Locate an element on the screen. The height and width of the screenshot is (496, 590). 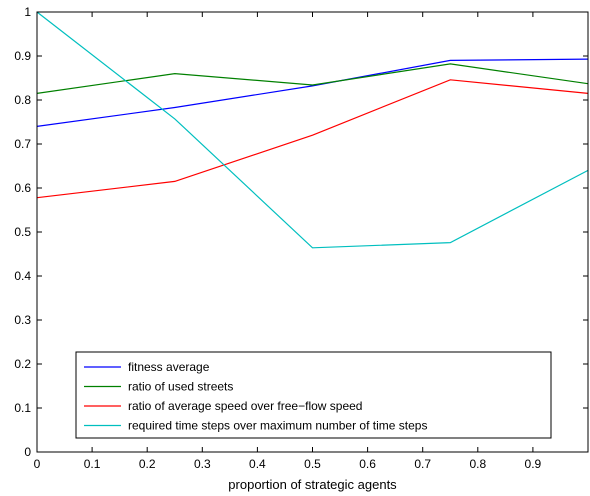
y-tick-label: 0.6 is located at coordinates (22, 188).